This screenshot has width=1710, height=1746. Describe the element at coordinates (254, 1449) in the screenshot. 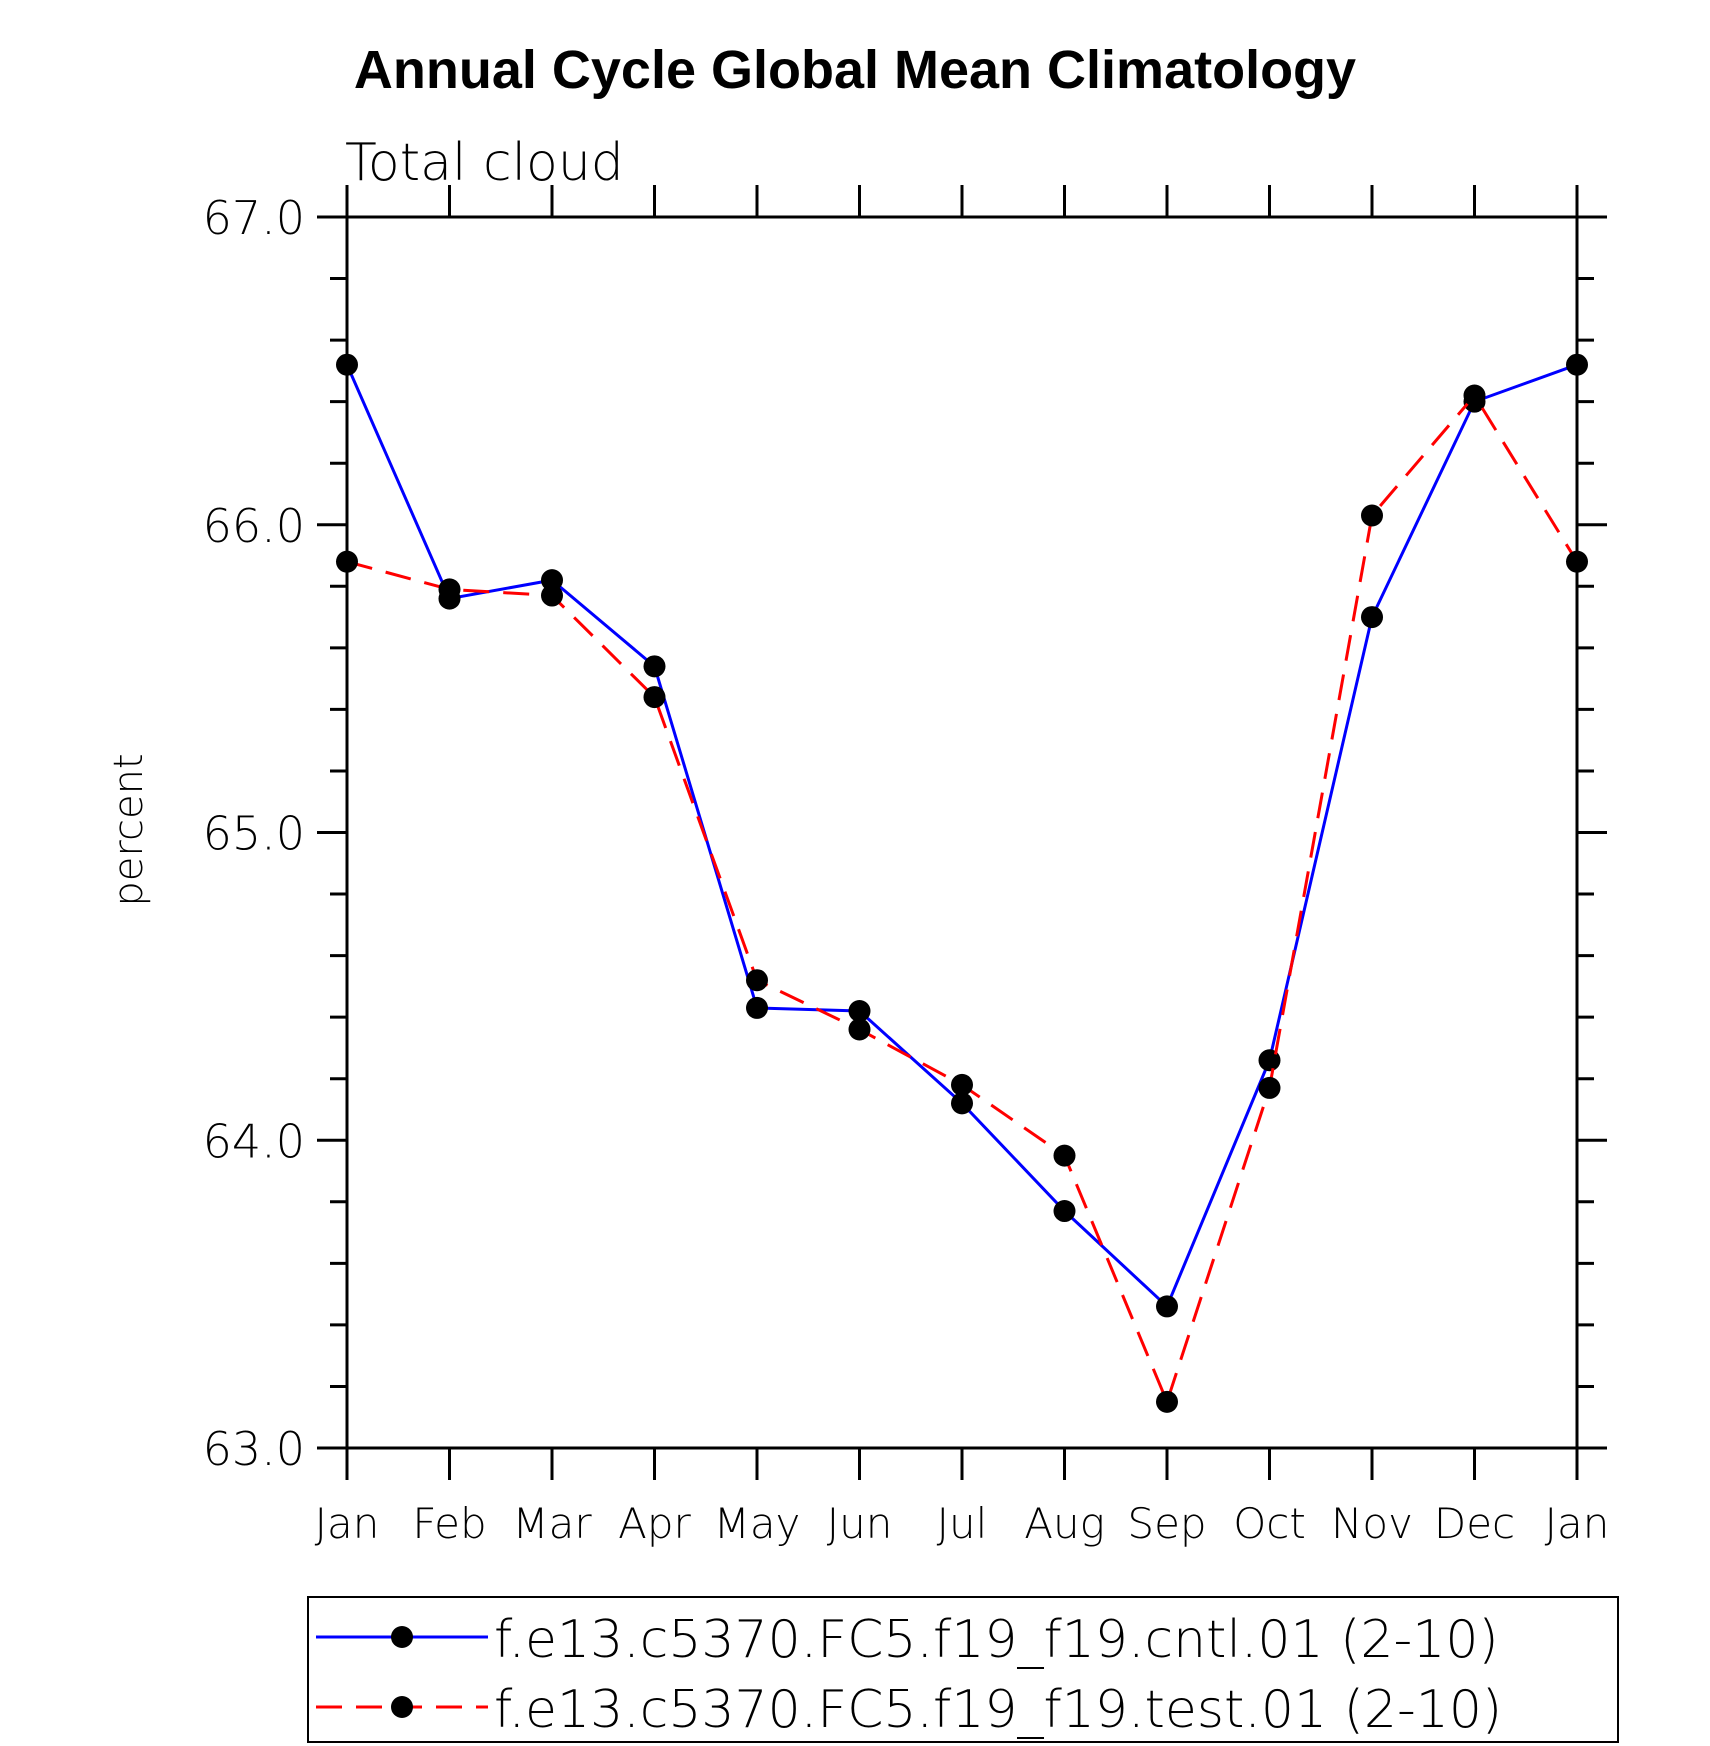

I see `y-tick-label: 63.0` at that location.